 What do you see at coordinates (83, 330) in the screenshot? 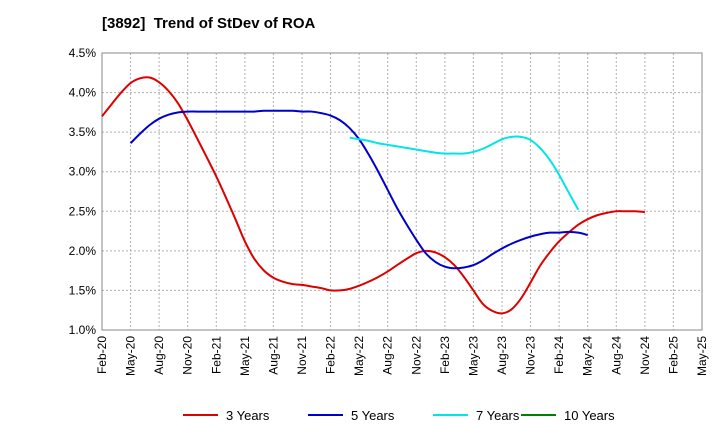
I see `y-tick-label: 1.0%` at bounding box center [83, 330].